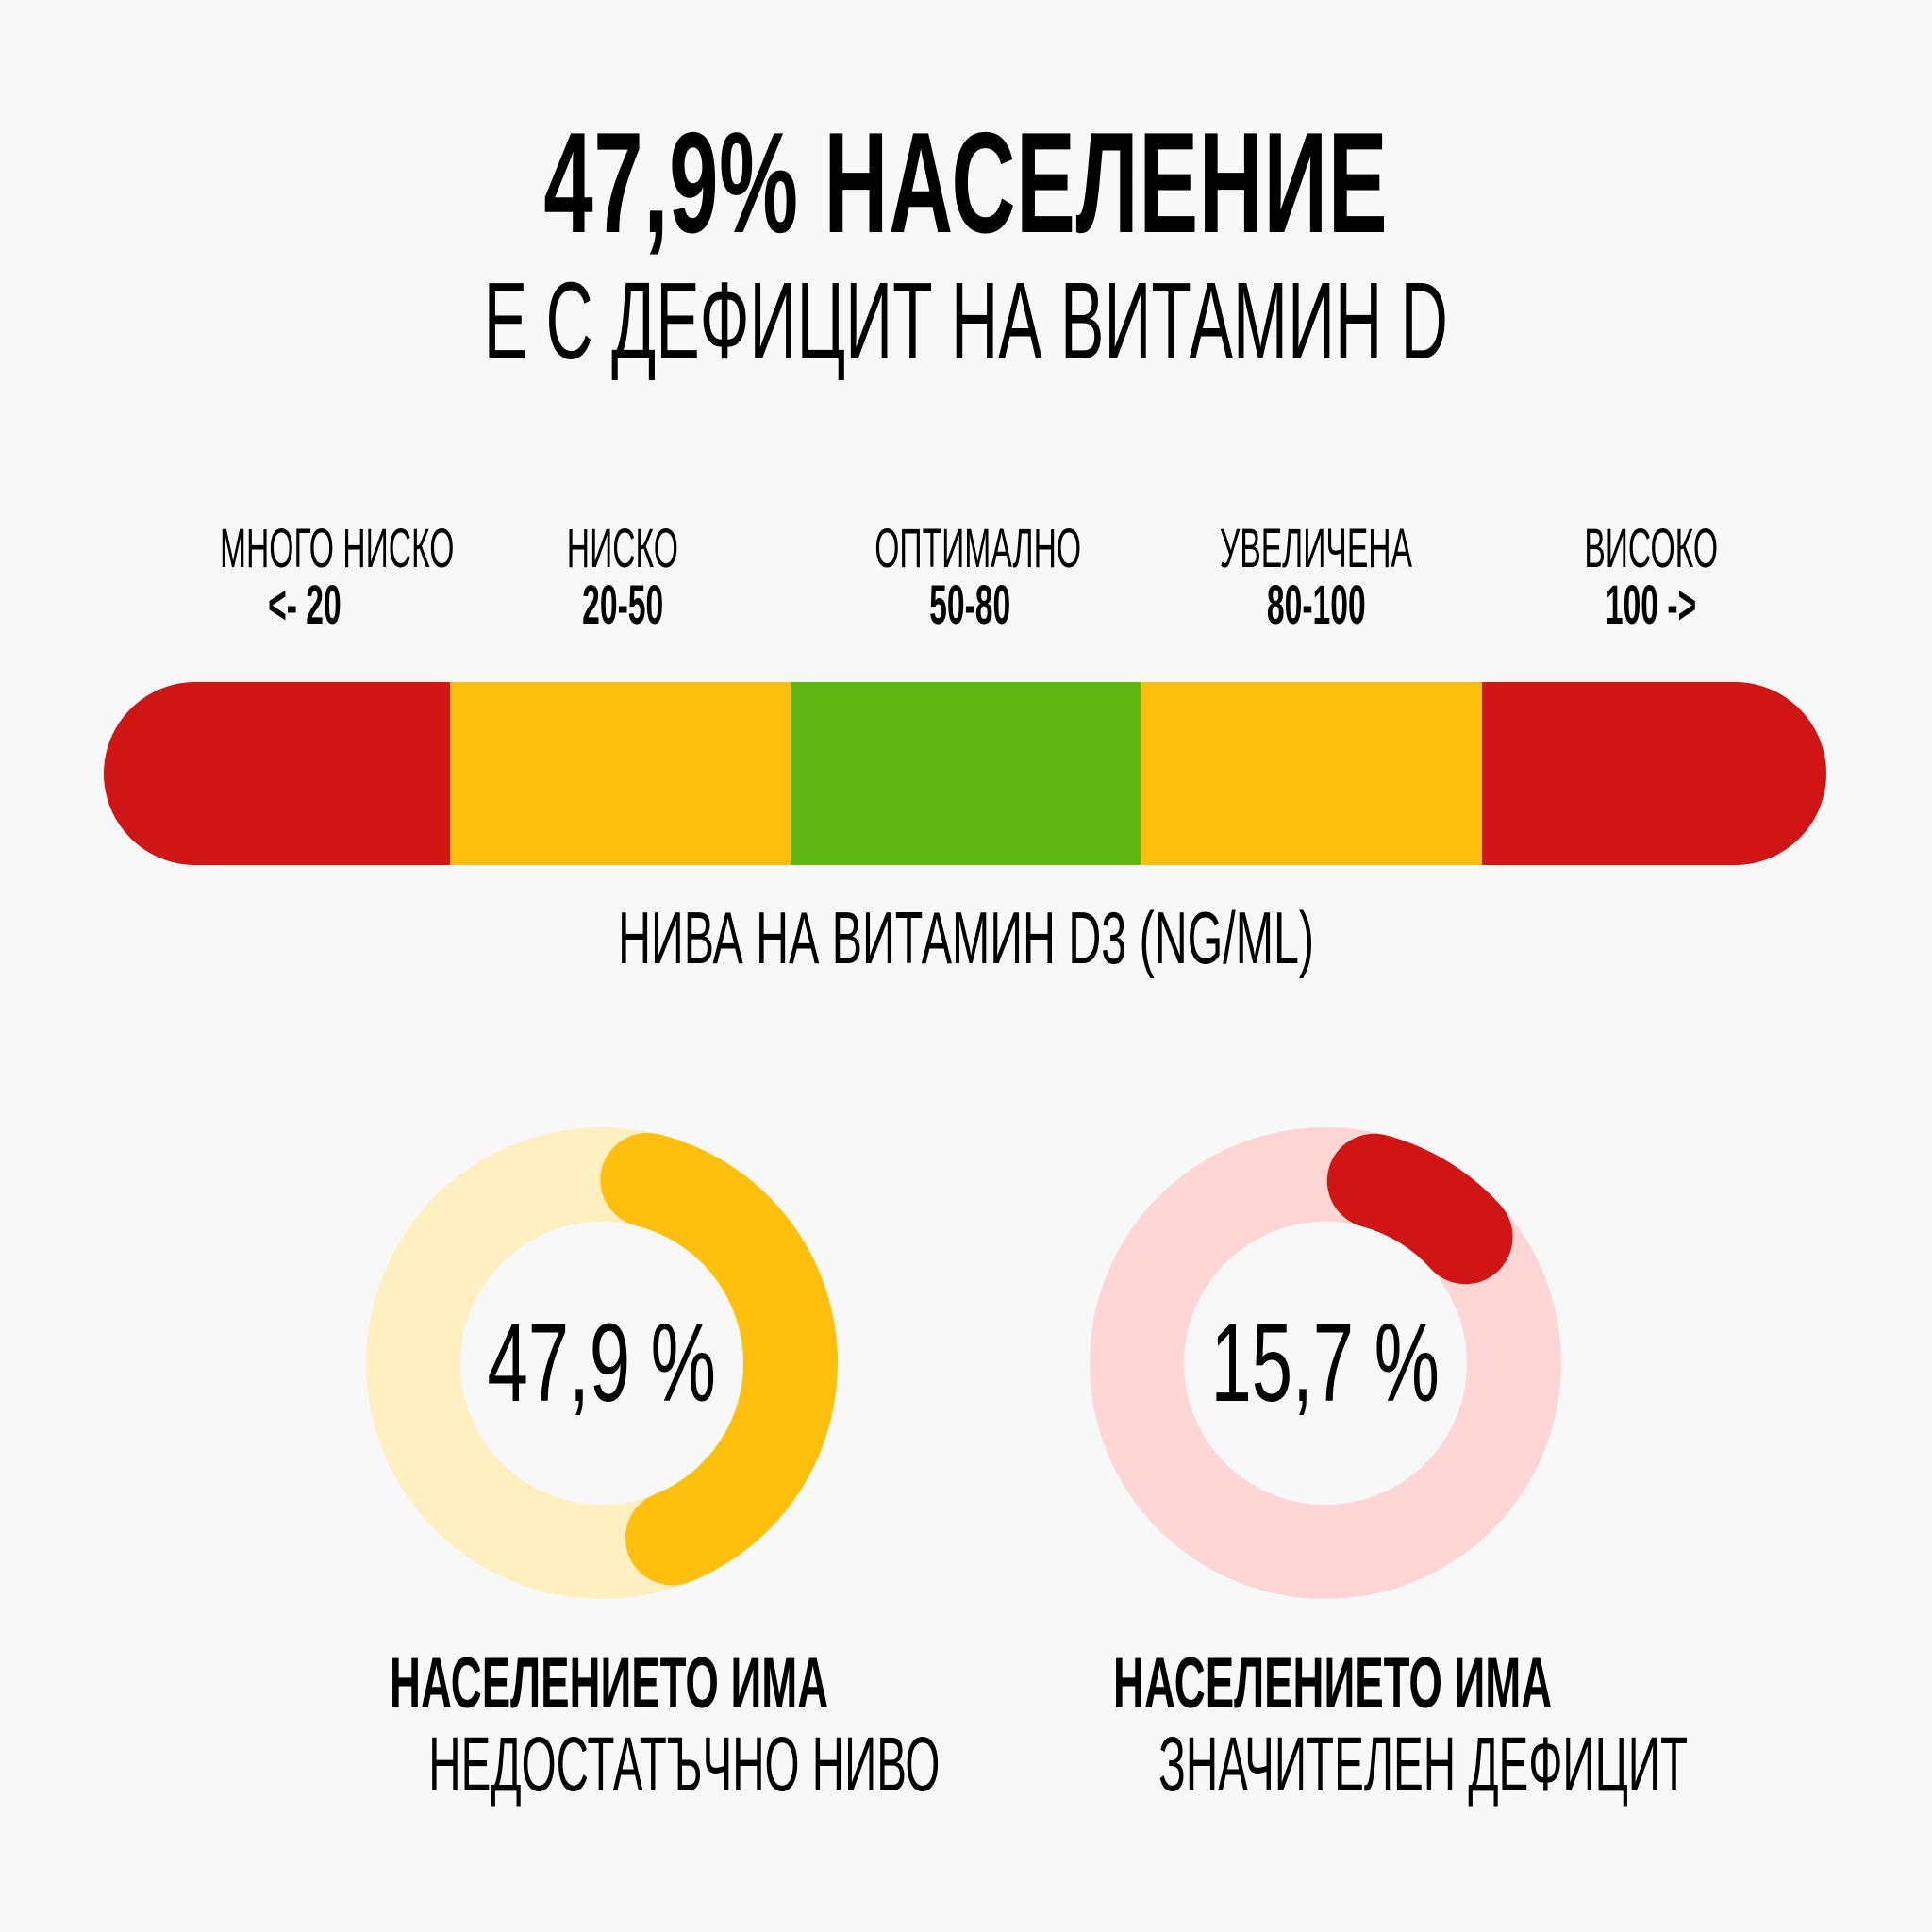  What do you see at coordinates (969, 605) in the screenshot?
I see `range-value: 50-80` at bounding box center [969, 605].